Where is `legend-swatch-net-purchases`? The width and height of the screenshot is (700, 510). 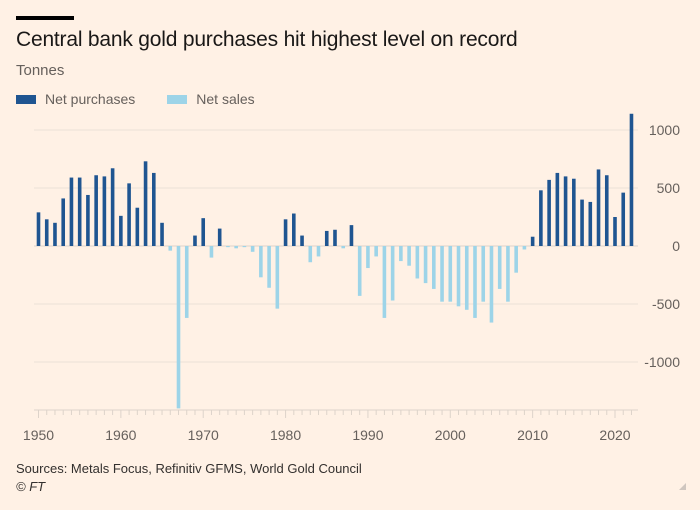
legend-swatch-net-purchases is located at coordinates (26, 99).